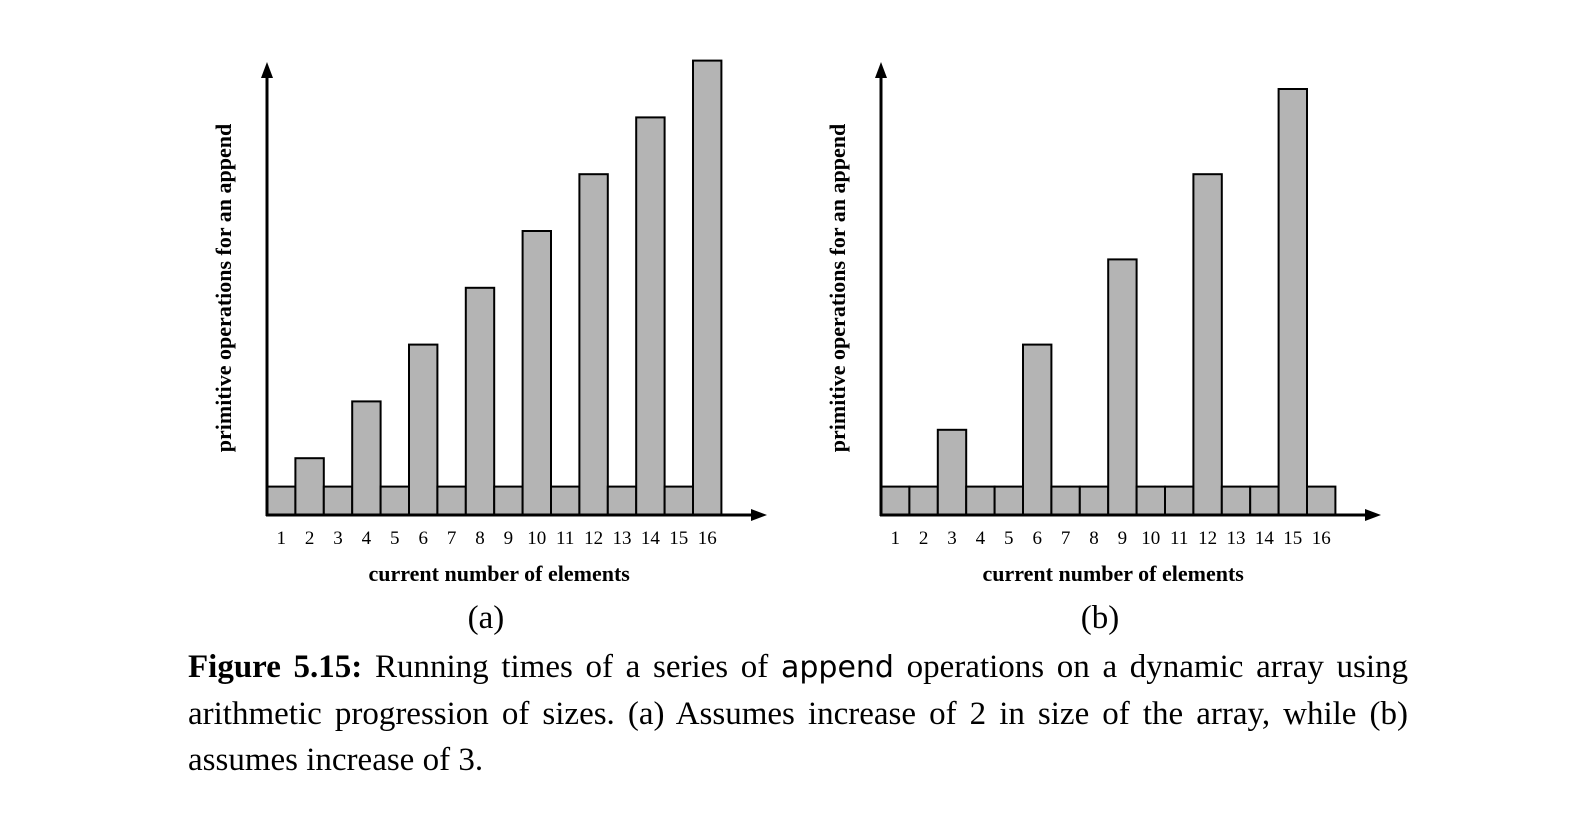  What do you see at coordinates (837, 667) in the screenshot?
I see `caption-code-word: append` at bounding box center [837, 667].